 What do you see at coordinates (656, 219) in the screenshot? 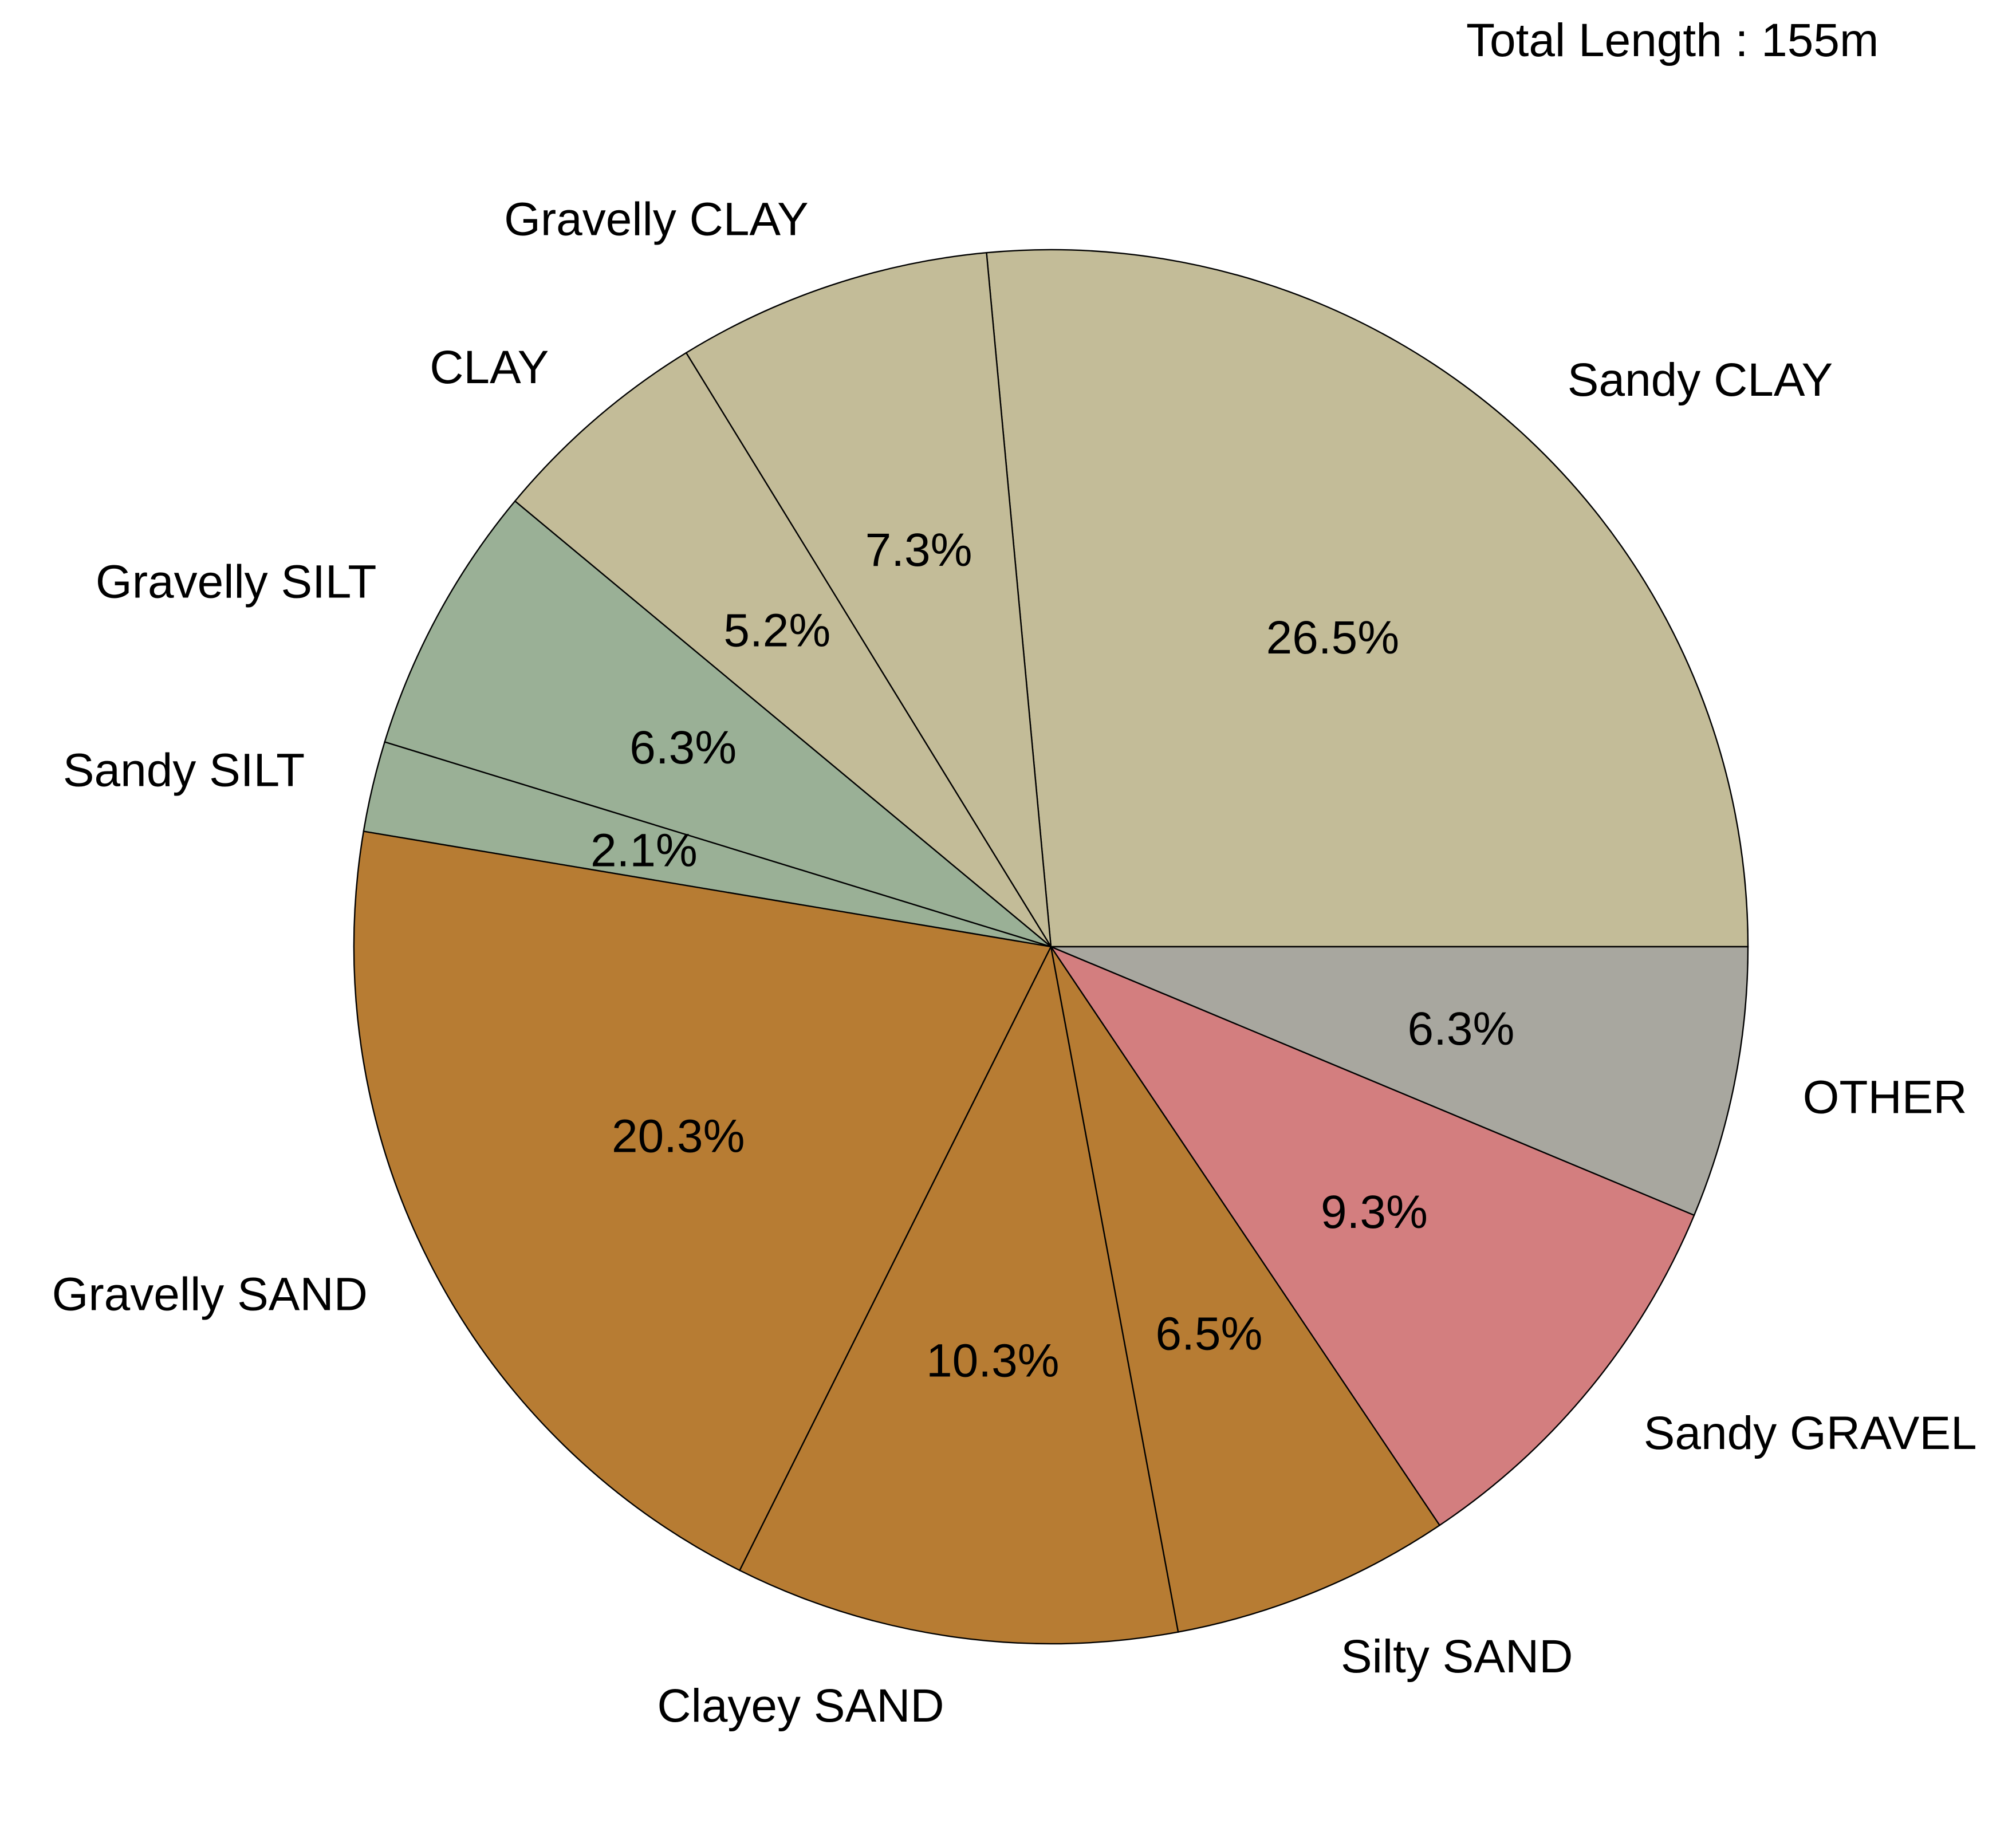
I see `category-label-gravelly-clay: Gravelly CLAY` at bounding box center [656, 219].